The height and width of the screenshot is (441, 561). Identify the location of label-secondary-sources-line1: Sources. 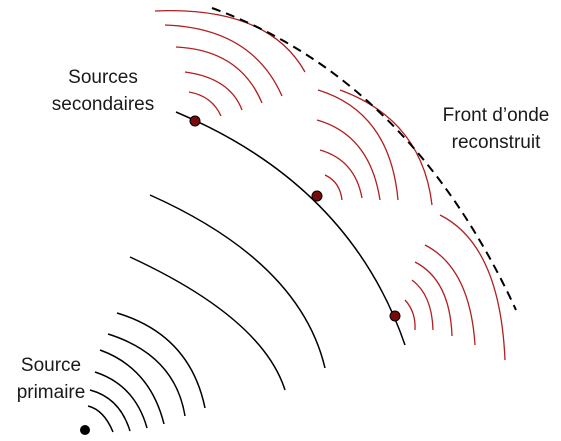
(103, 77).